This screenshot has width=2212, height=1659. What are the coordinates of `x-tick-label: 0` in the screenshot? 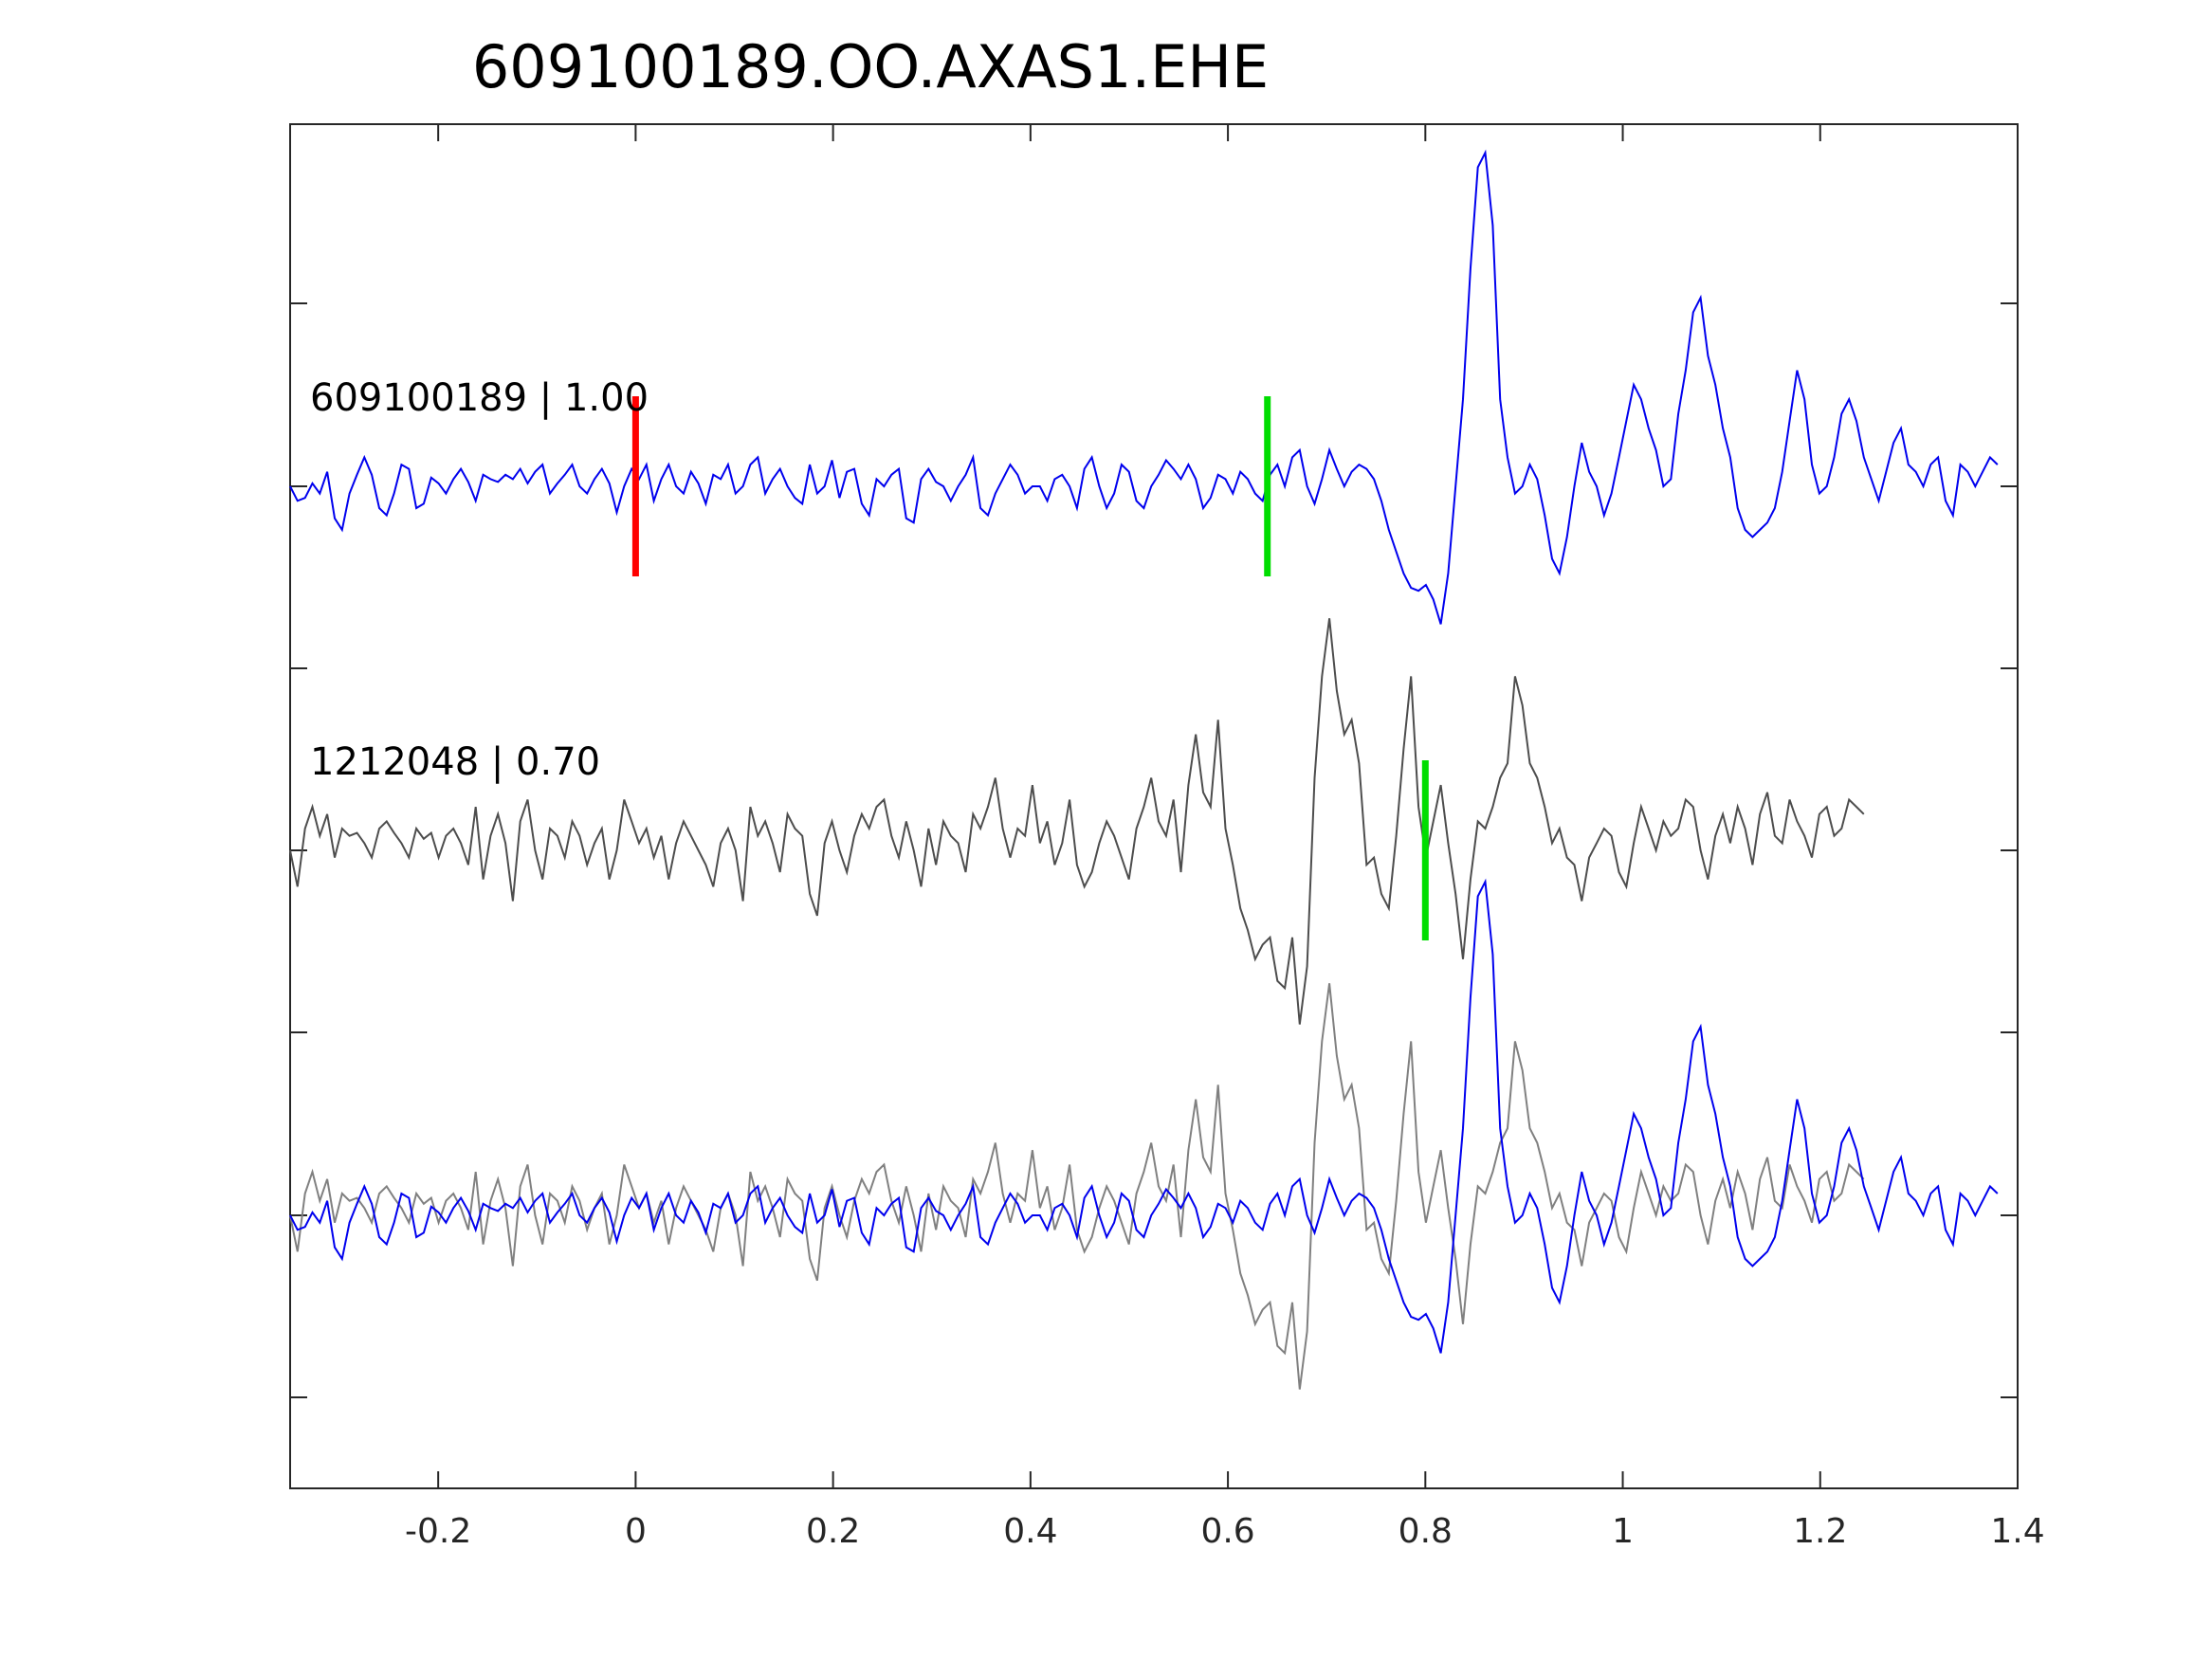 It's located at (636, 1531).